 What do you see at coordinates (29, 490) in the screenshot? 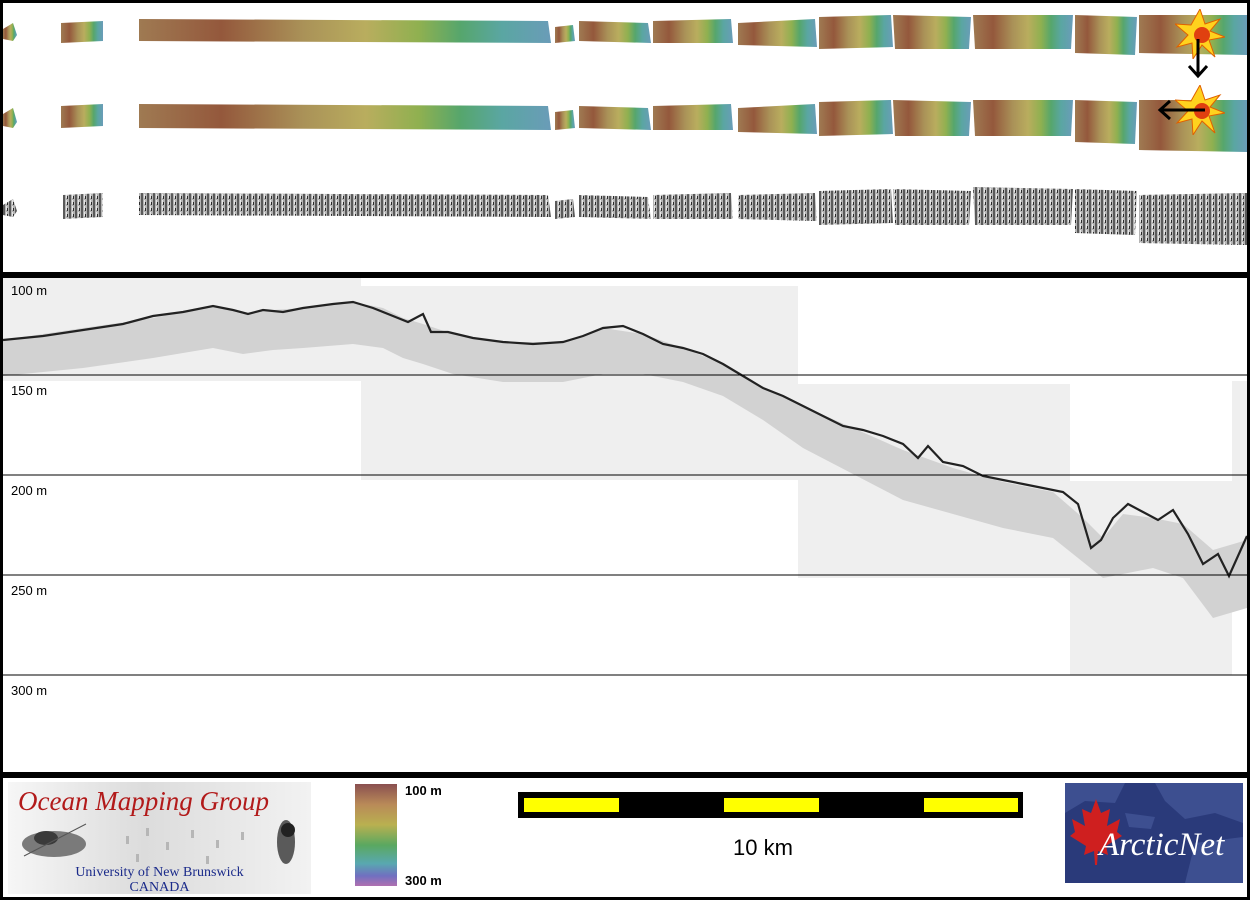
I see `depth-label-200: 200 m` at bounding box center [29, 490].